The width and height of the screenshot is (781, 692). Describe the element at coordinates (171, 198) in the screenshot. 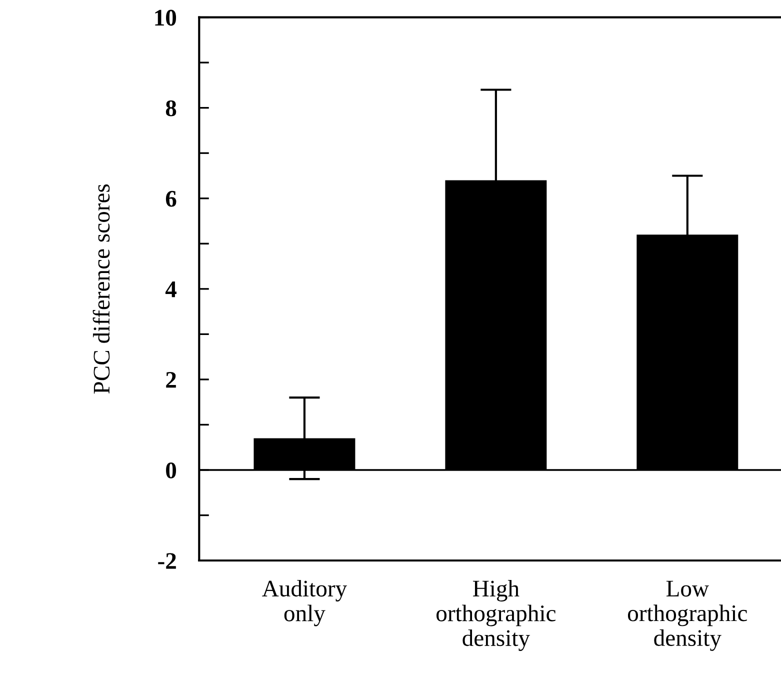

I see `y-tick-label: 6` at that location.